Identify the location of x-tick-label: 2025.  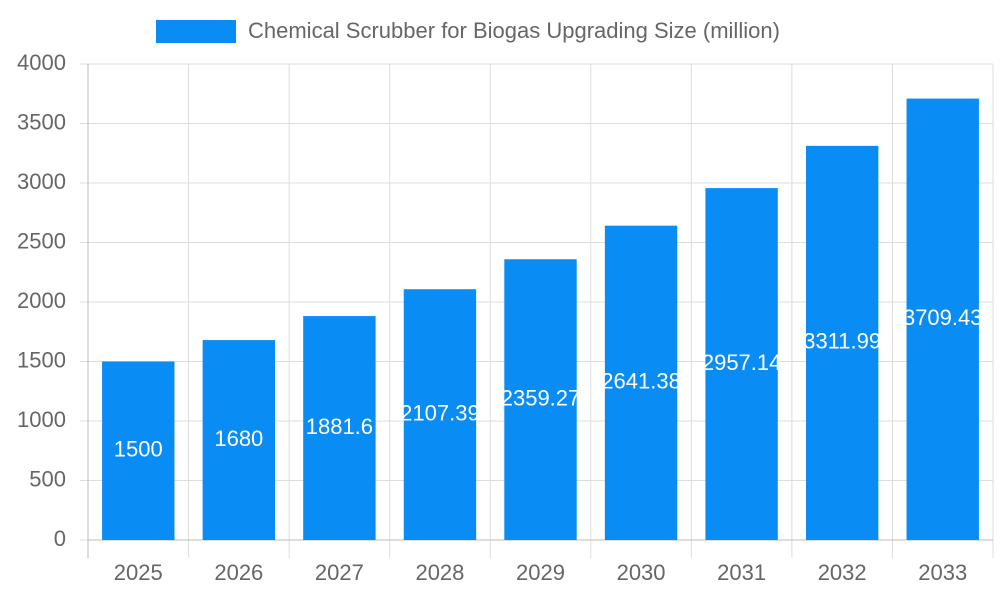
(138, 572).